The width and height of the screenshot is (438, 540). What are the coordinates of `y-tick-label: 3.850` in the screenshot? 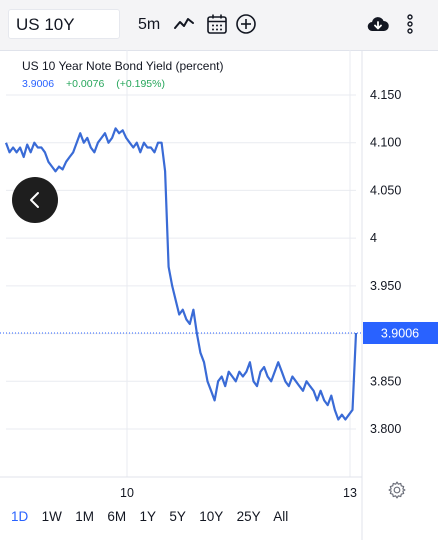 It's located at (385, 381).